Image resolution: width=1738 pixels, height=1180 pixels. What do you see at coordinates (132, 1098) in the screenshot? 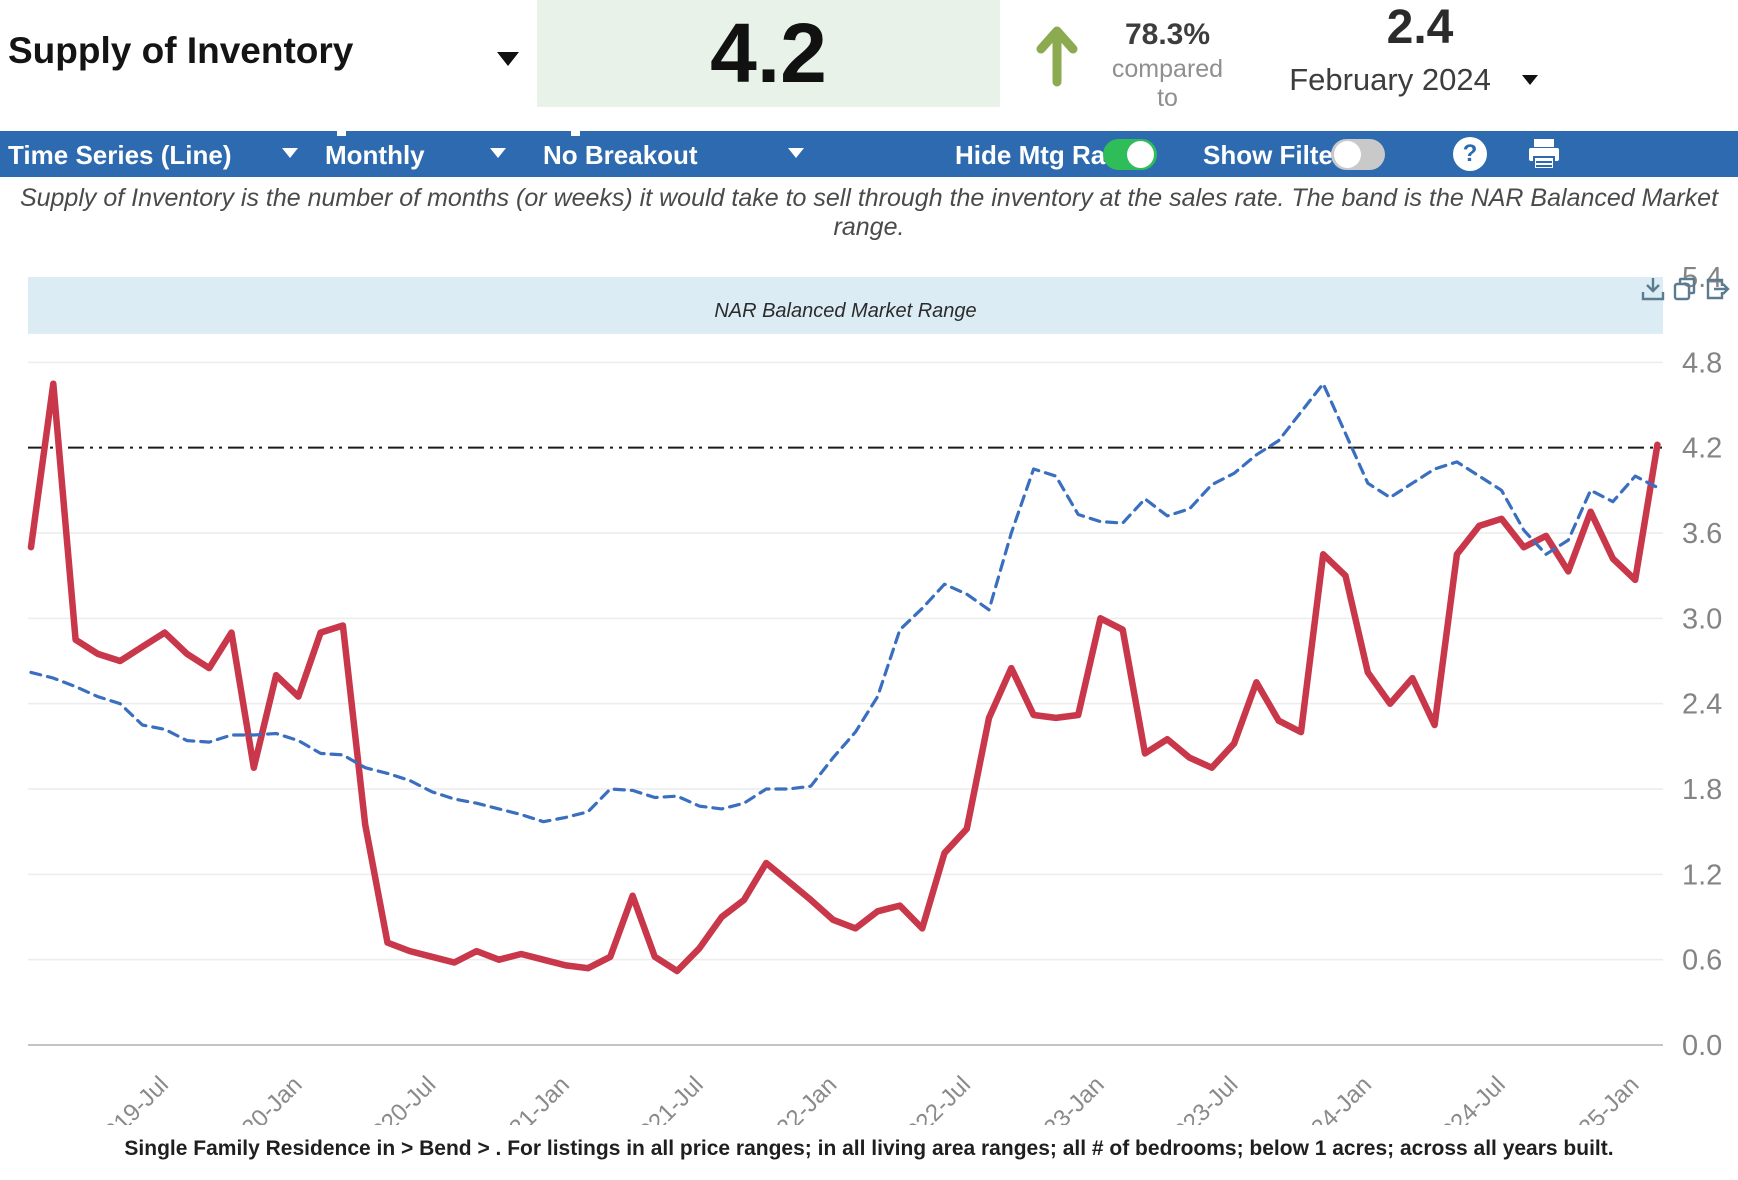
I see `x-axis-label: 2019-Jul` at bounding box center [132, 1098].